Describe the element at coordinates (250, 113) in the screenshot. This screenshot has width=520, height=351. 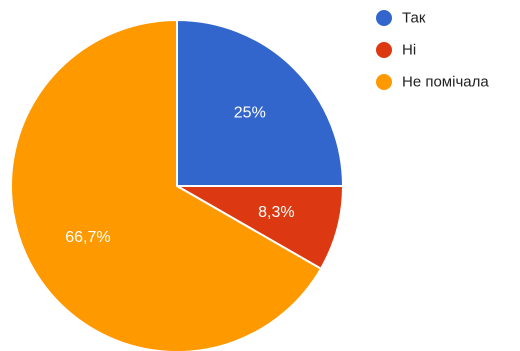
I see `slice-value-label-0: 25%` at that location.